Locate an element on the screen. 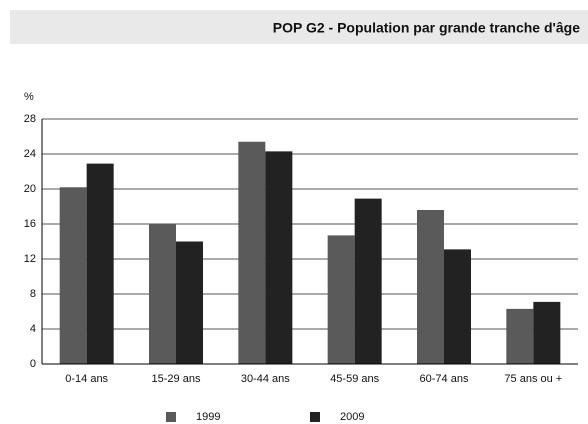  x-tick-label: 15-29 ans is located at coordinates (176, 379).